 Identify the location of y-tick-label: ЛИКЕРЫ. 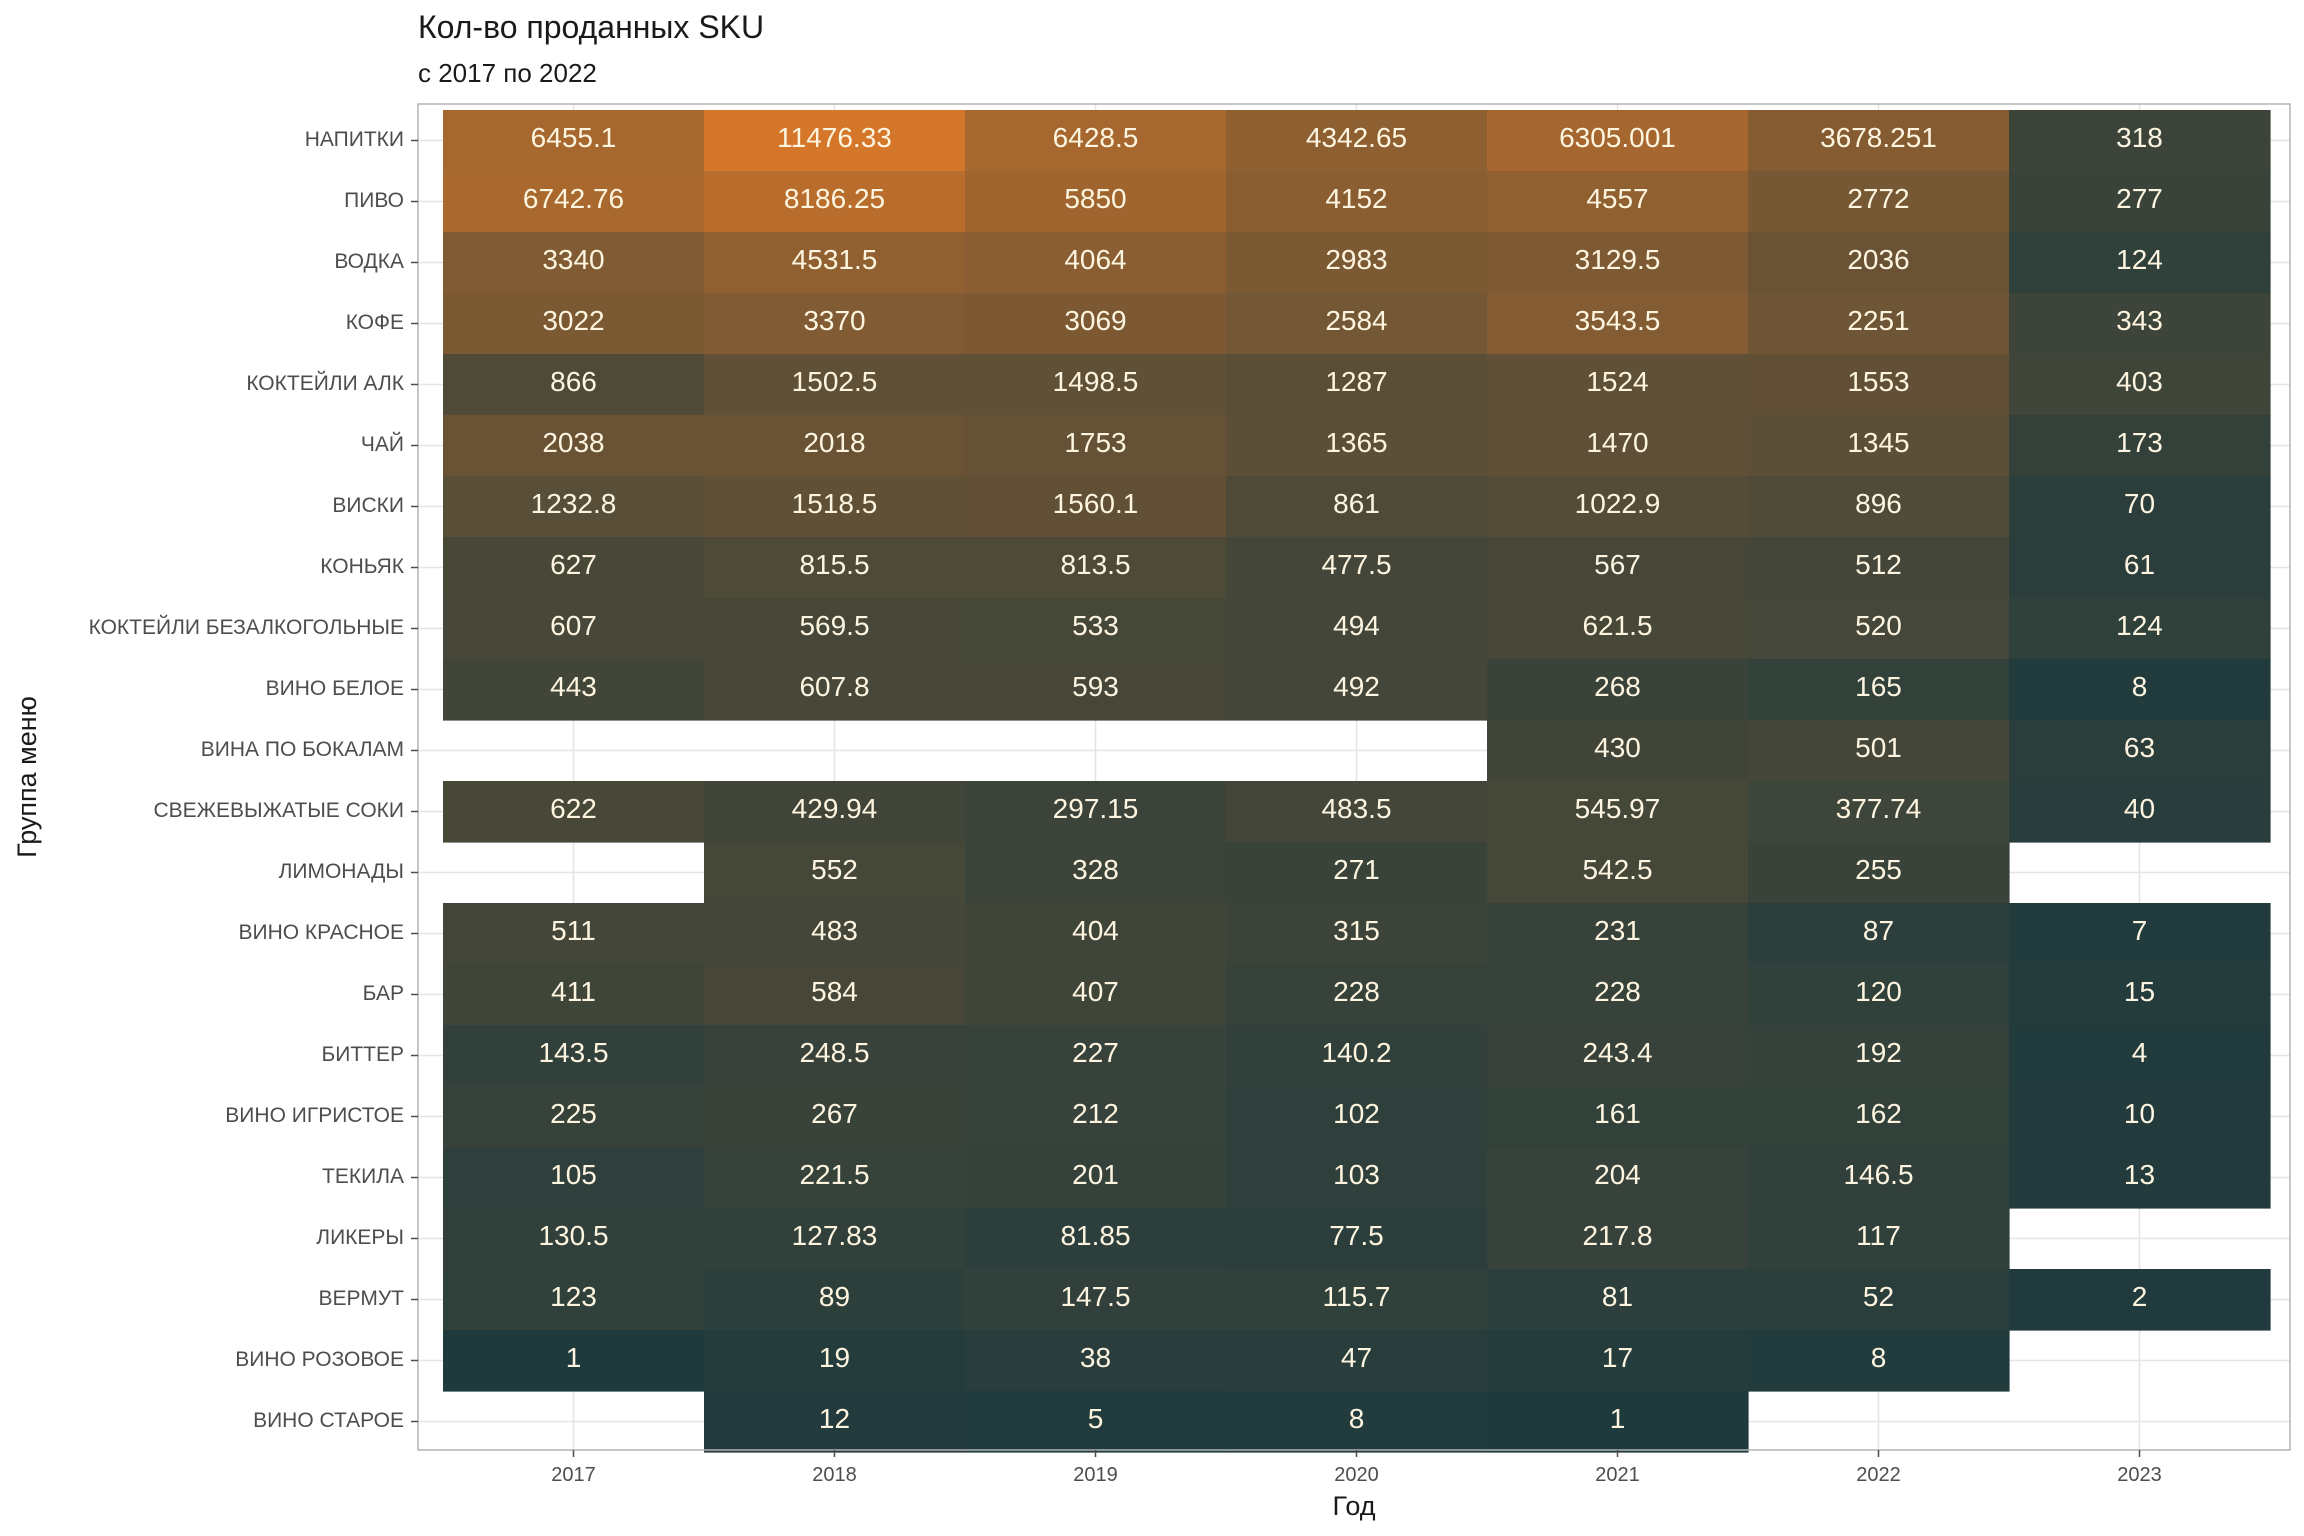
(360, 1237).